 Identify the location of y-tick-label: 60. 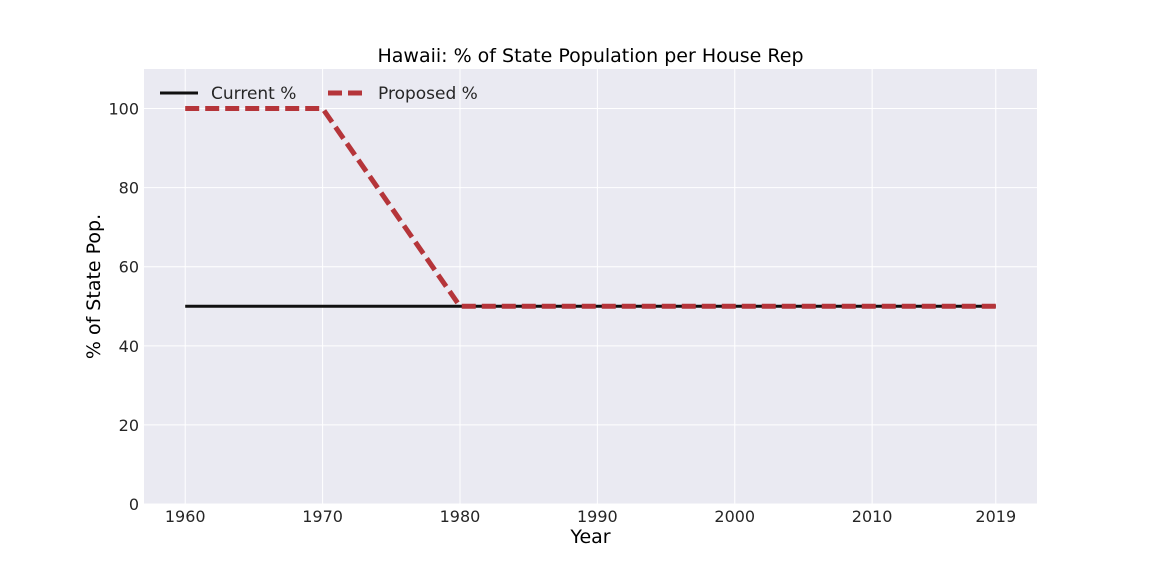
(129, 267).